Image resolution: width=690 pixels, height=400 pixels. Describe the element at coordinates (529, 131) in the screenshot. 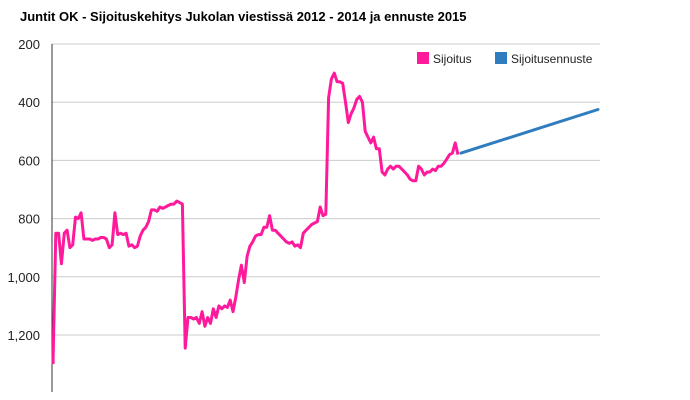

I see `series-line-sijoitusennuste` at that location.